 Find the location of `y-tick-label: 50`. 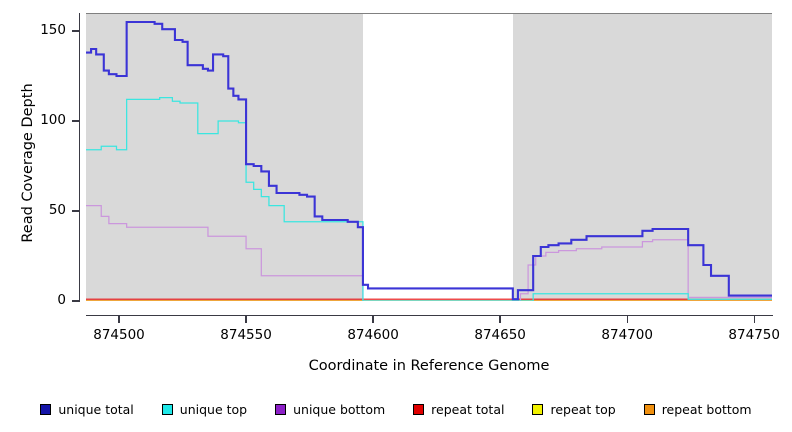

y-tick-label: 50 is located at coordinates (57, 210).